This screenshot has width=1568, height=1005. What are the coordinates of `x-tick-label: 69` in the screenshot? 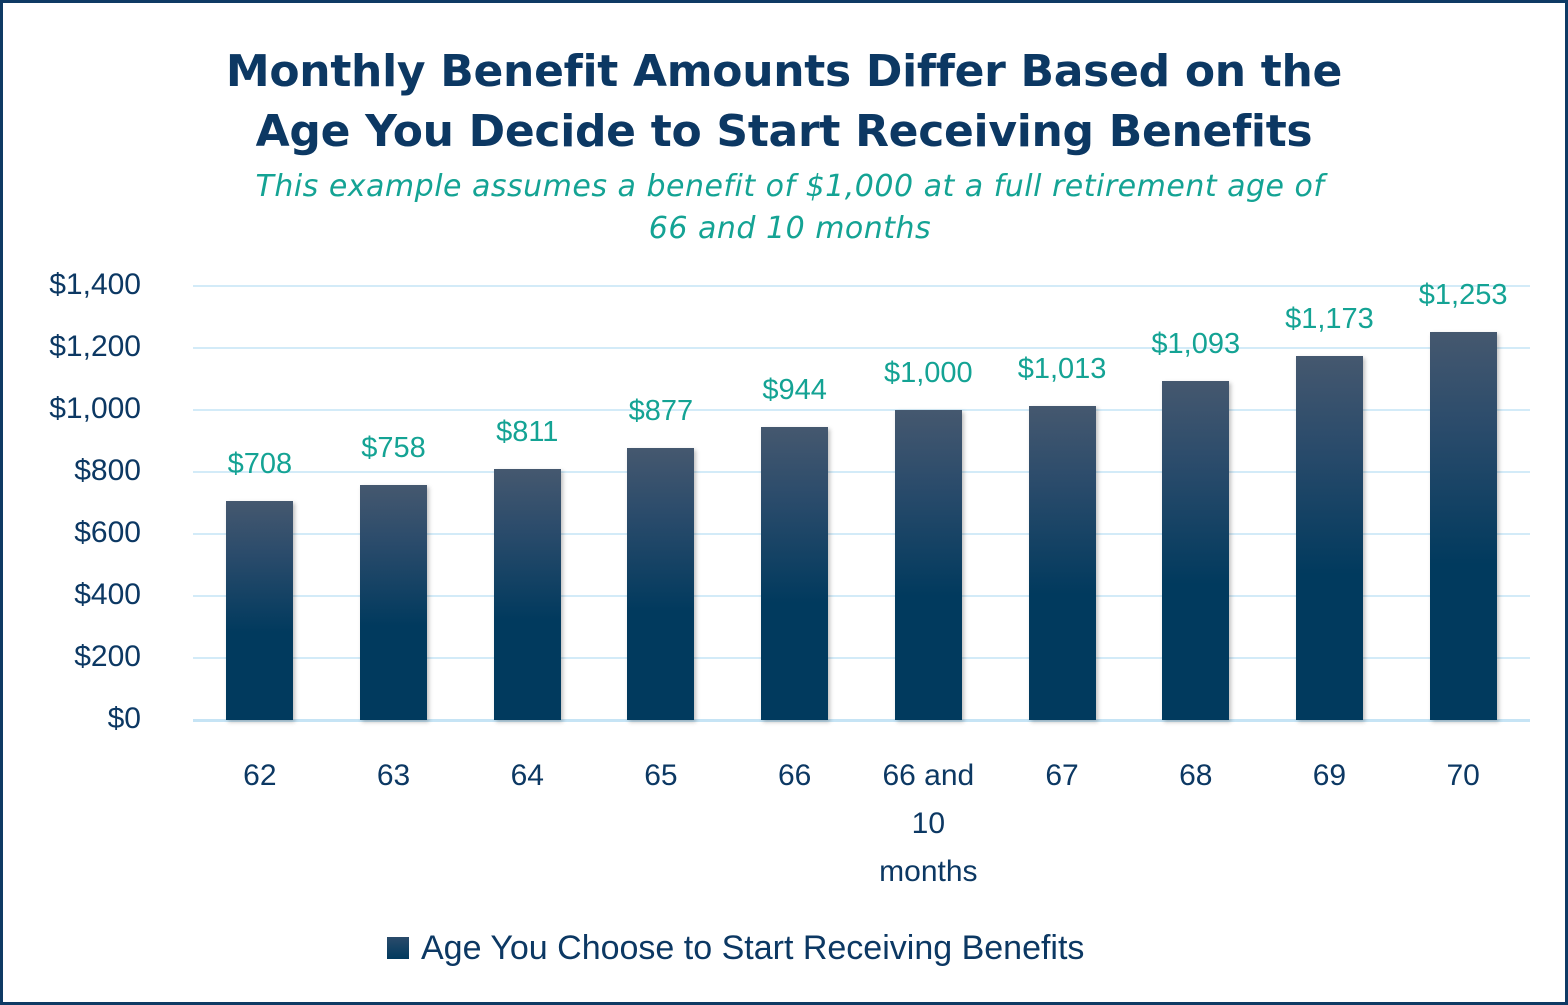 It's located at (1329, 776).